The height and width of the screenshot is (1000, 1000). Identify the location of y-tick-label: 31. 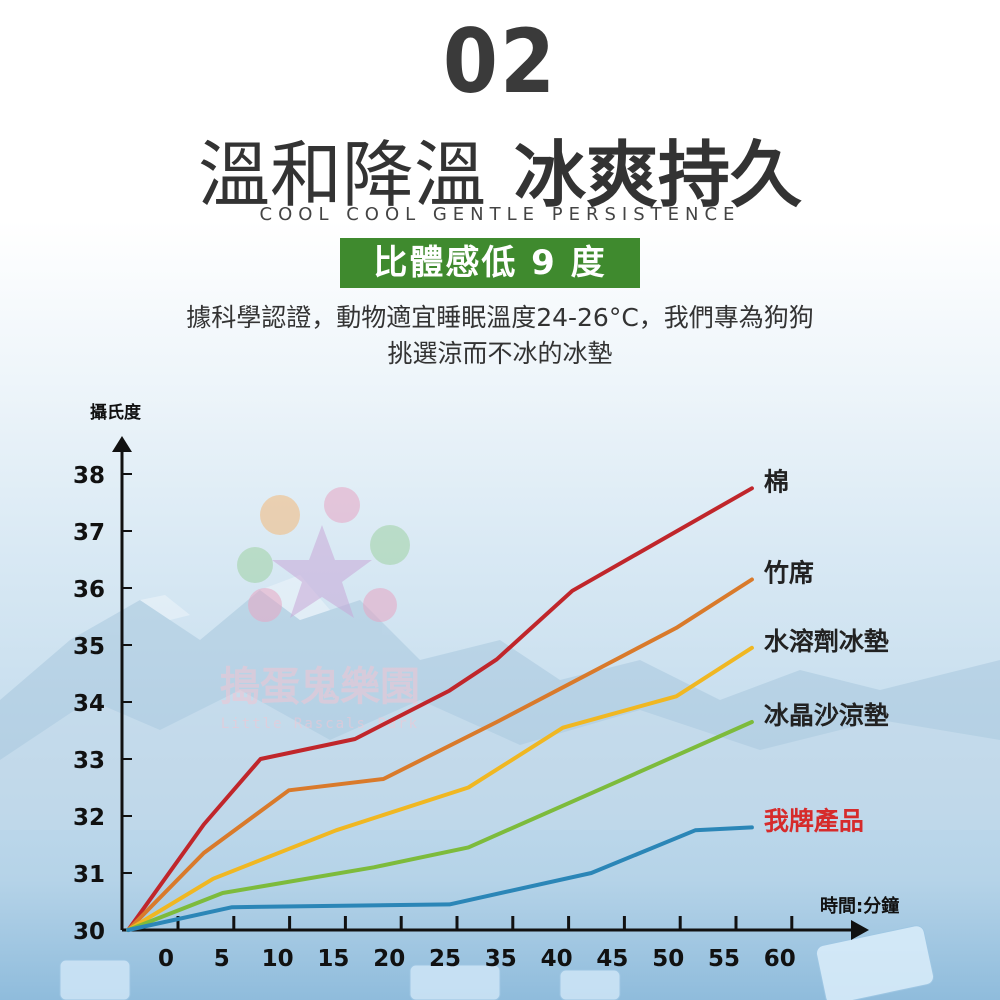
(89, 875).